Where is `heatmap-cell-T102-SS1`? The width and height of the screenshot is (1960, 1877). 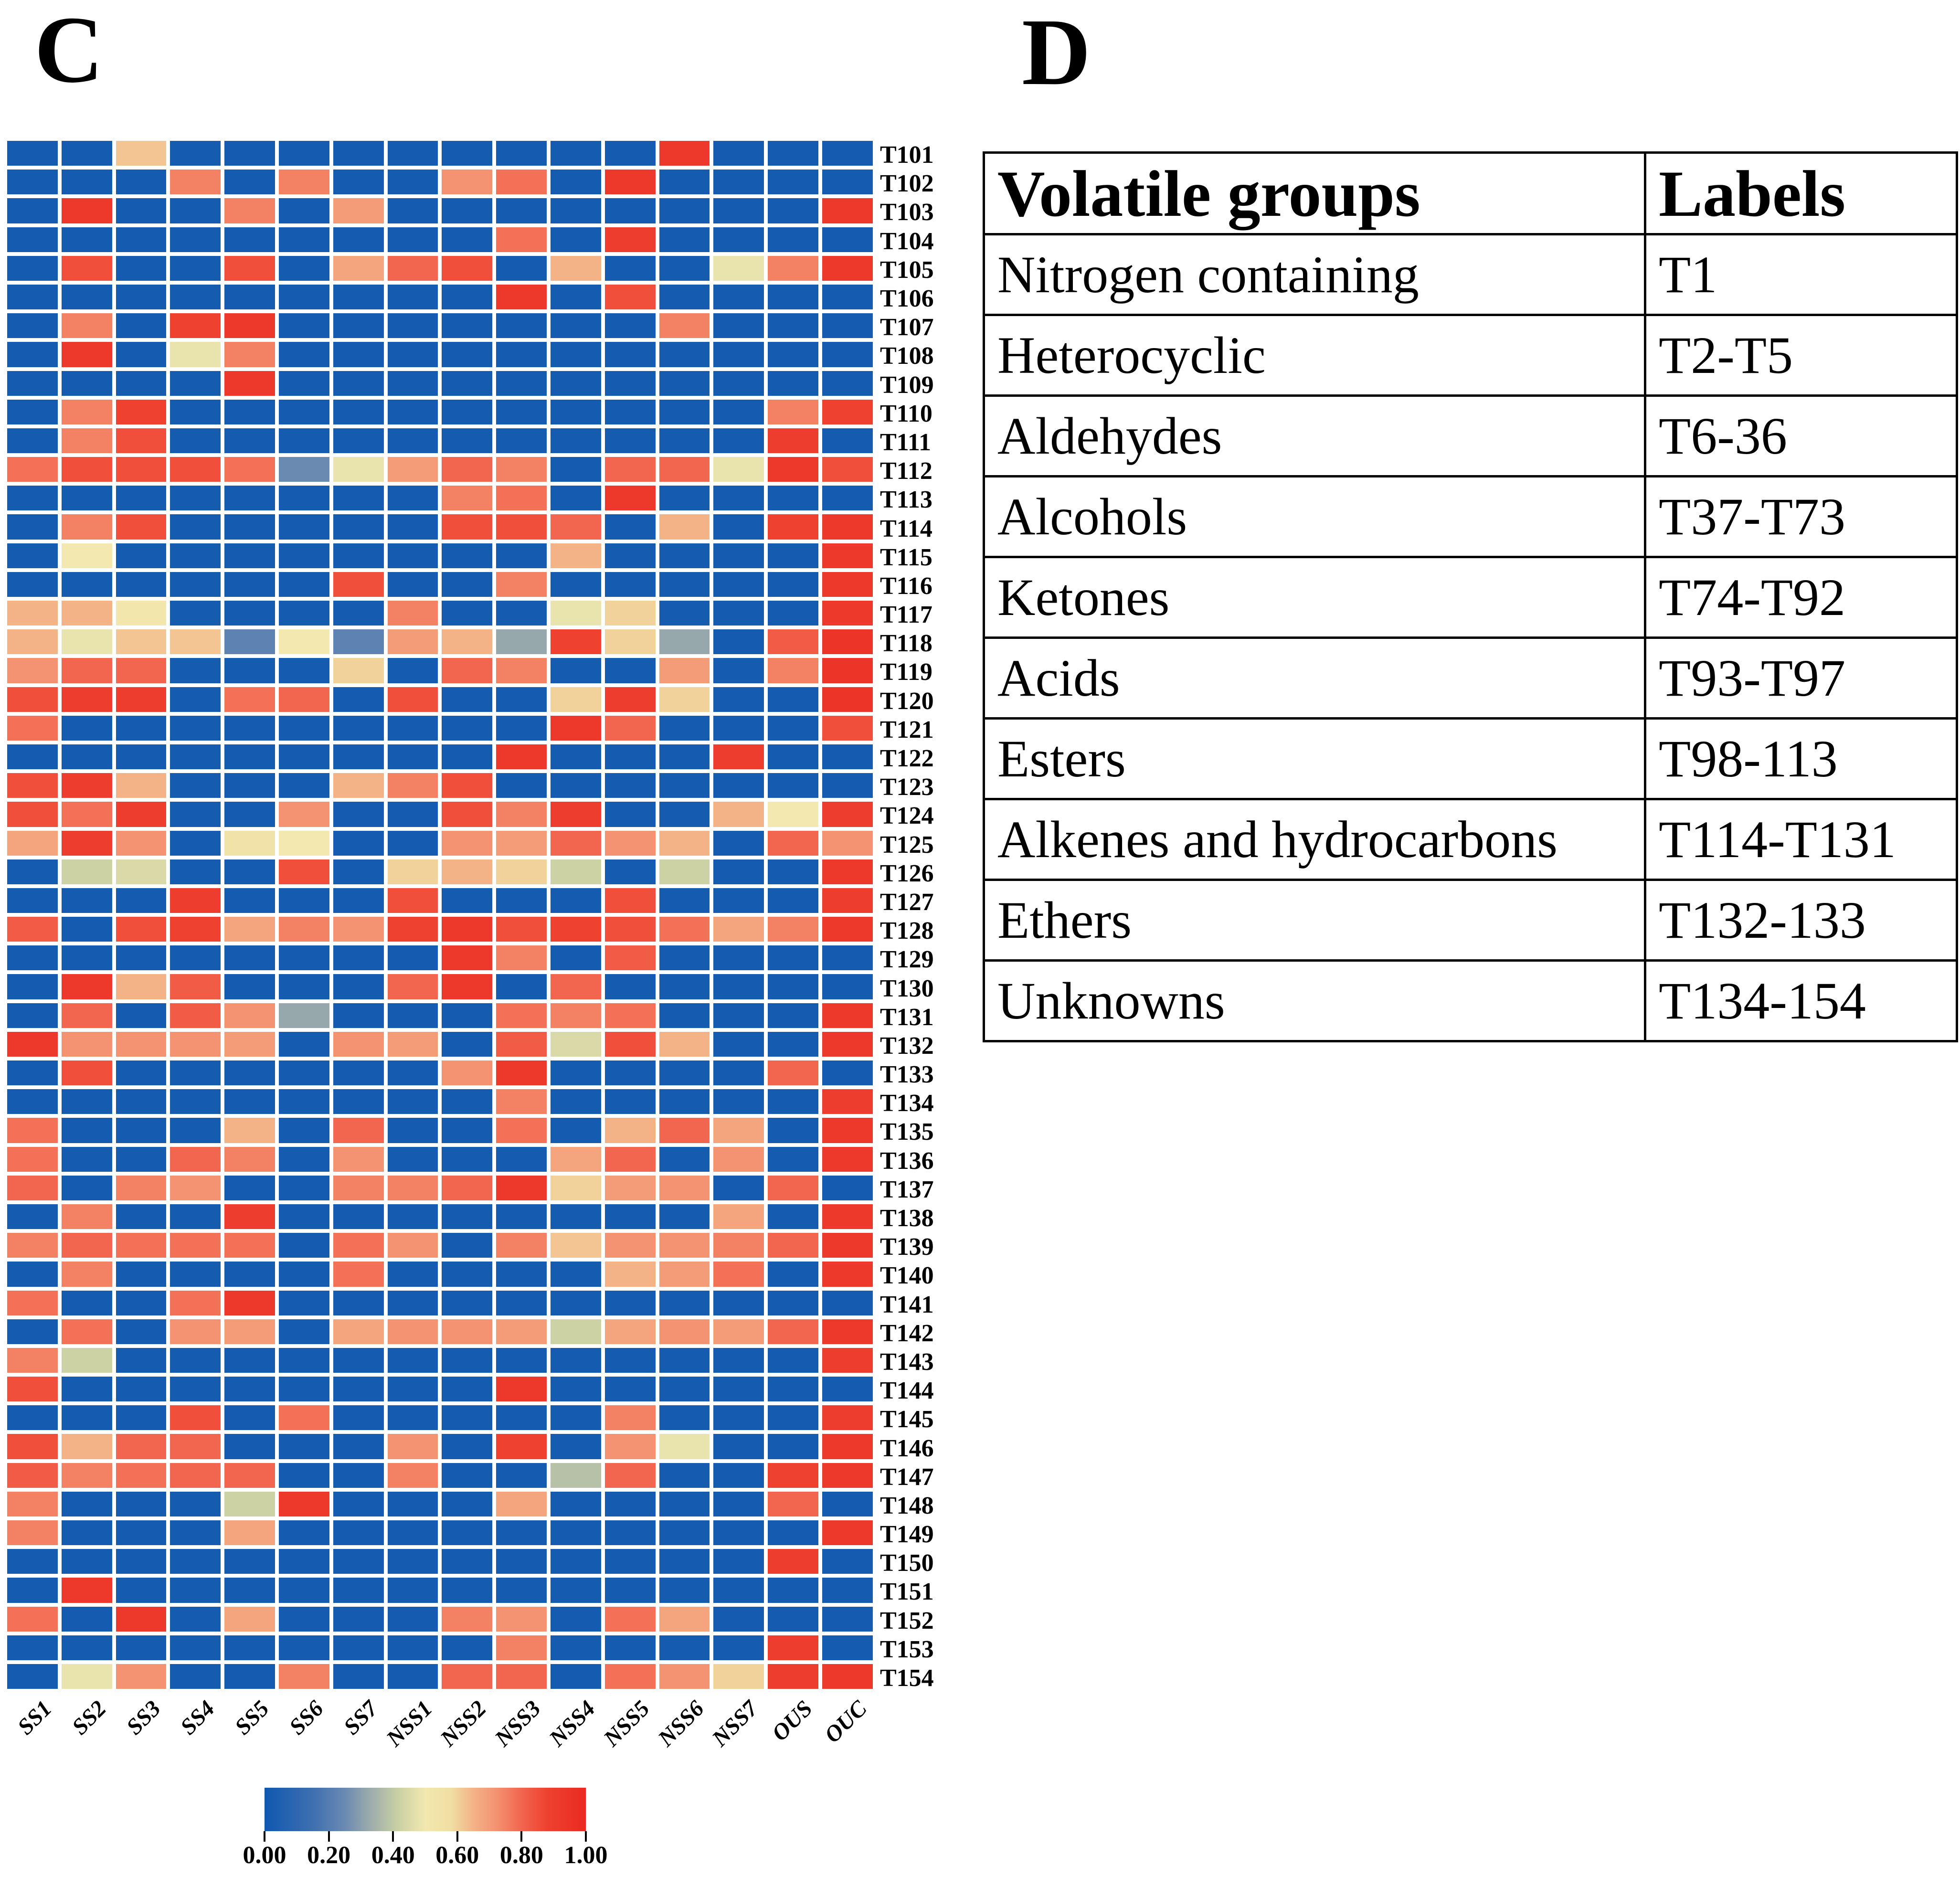 heatmap-cell-T102-SS1 is located at coordinates (32, 182).